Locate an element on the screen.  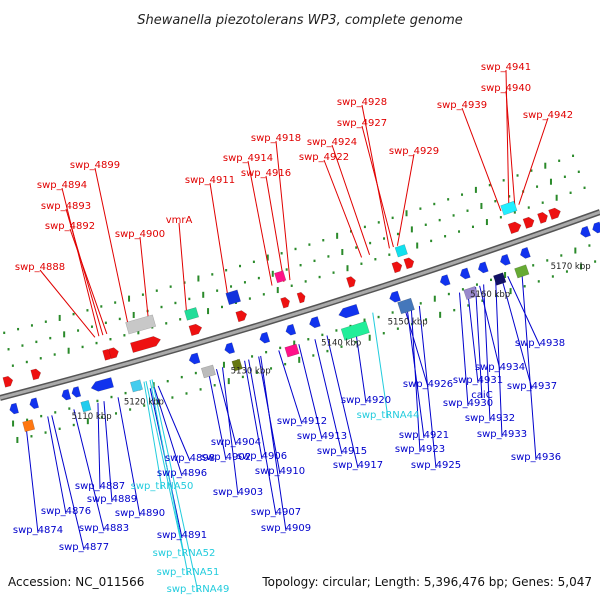
gene-label: swp_4940 is located at coordinates (506, 88).